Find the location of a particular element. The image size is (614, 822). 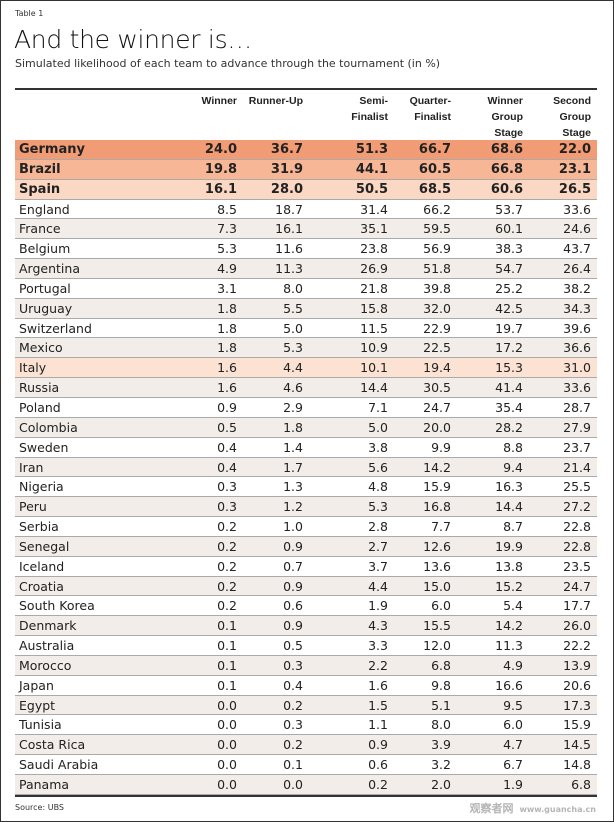

cell-value: 0.9 is located at coordinates (378, 745).